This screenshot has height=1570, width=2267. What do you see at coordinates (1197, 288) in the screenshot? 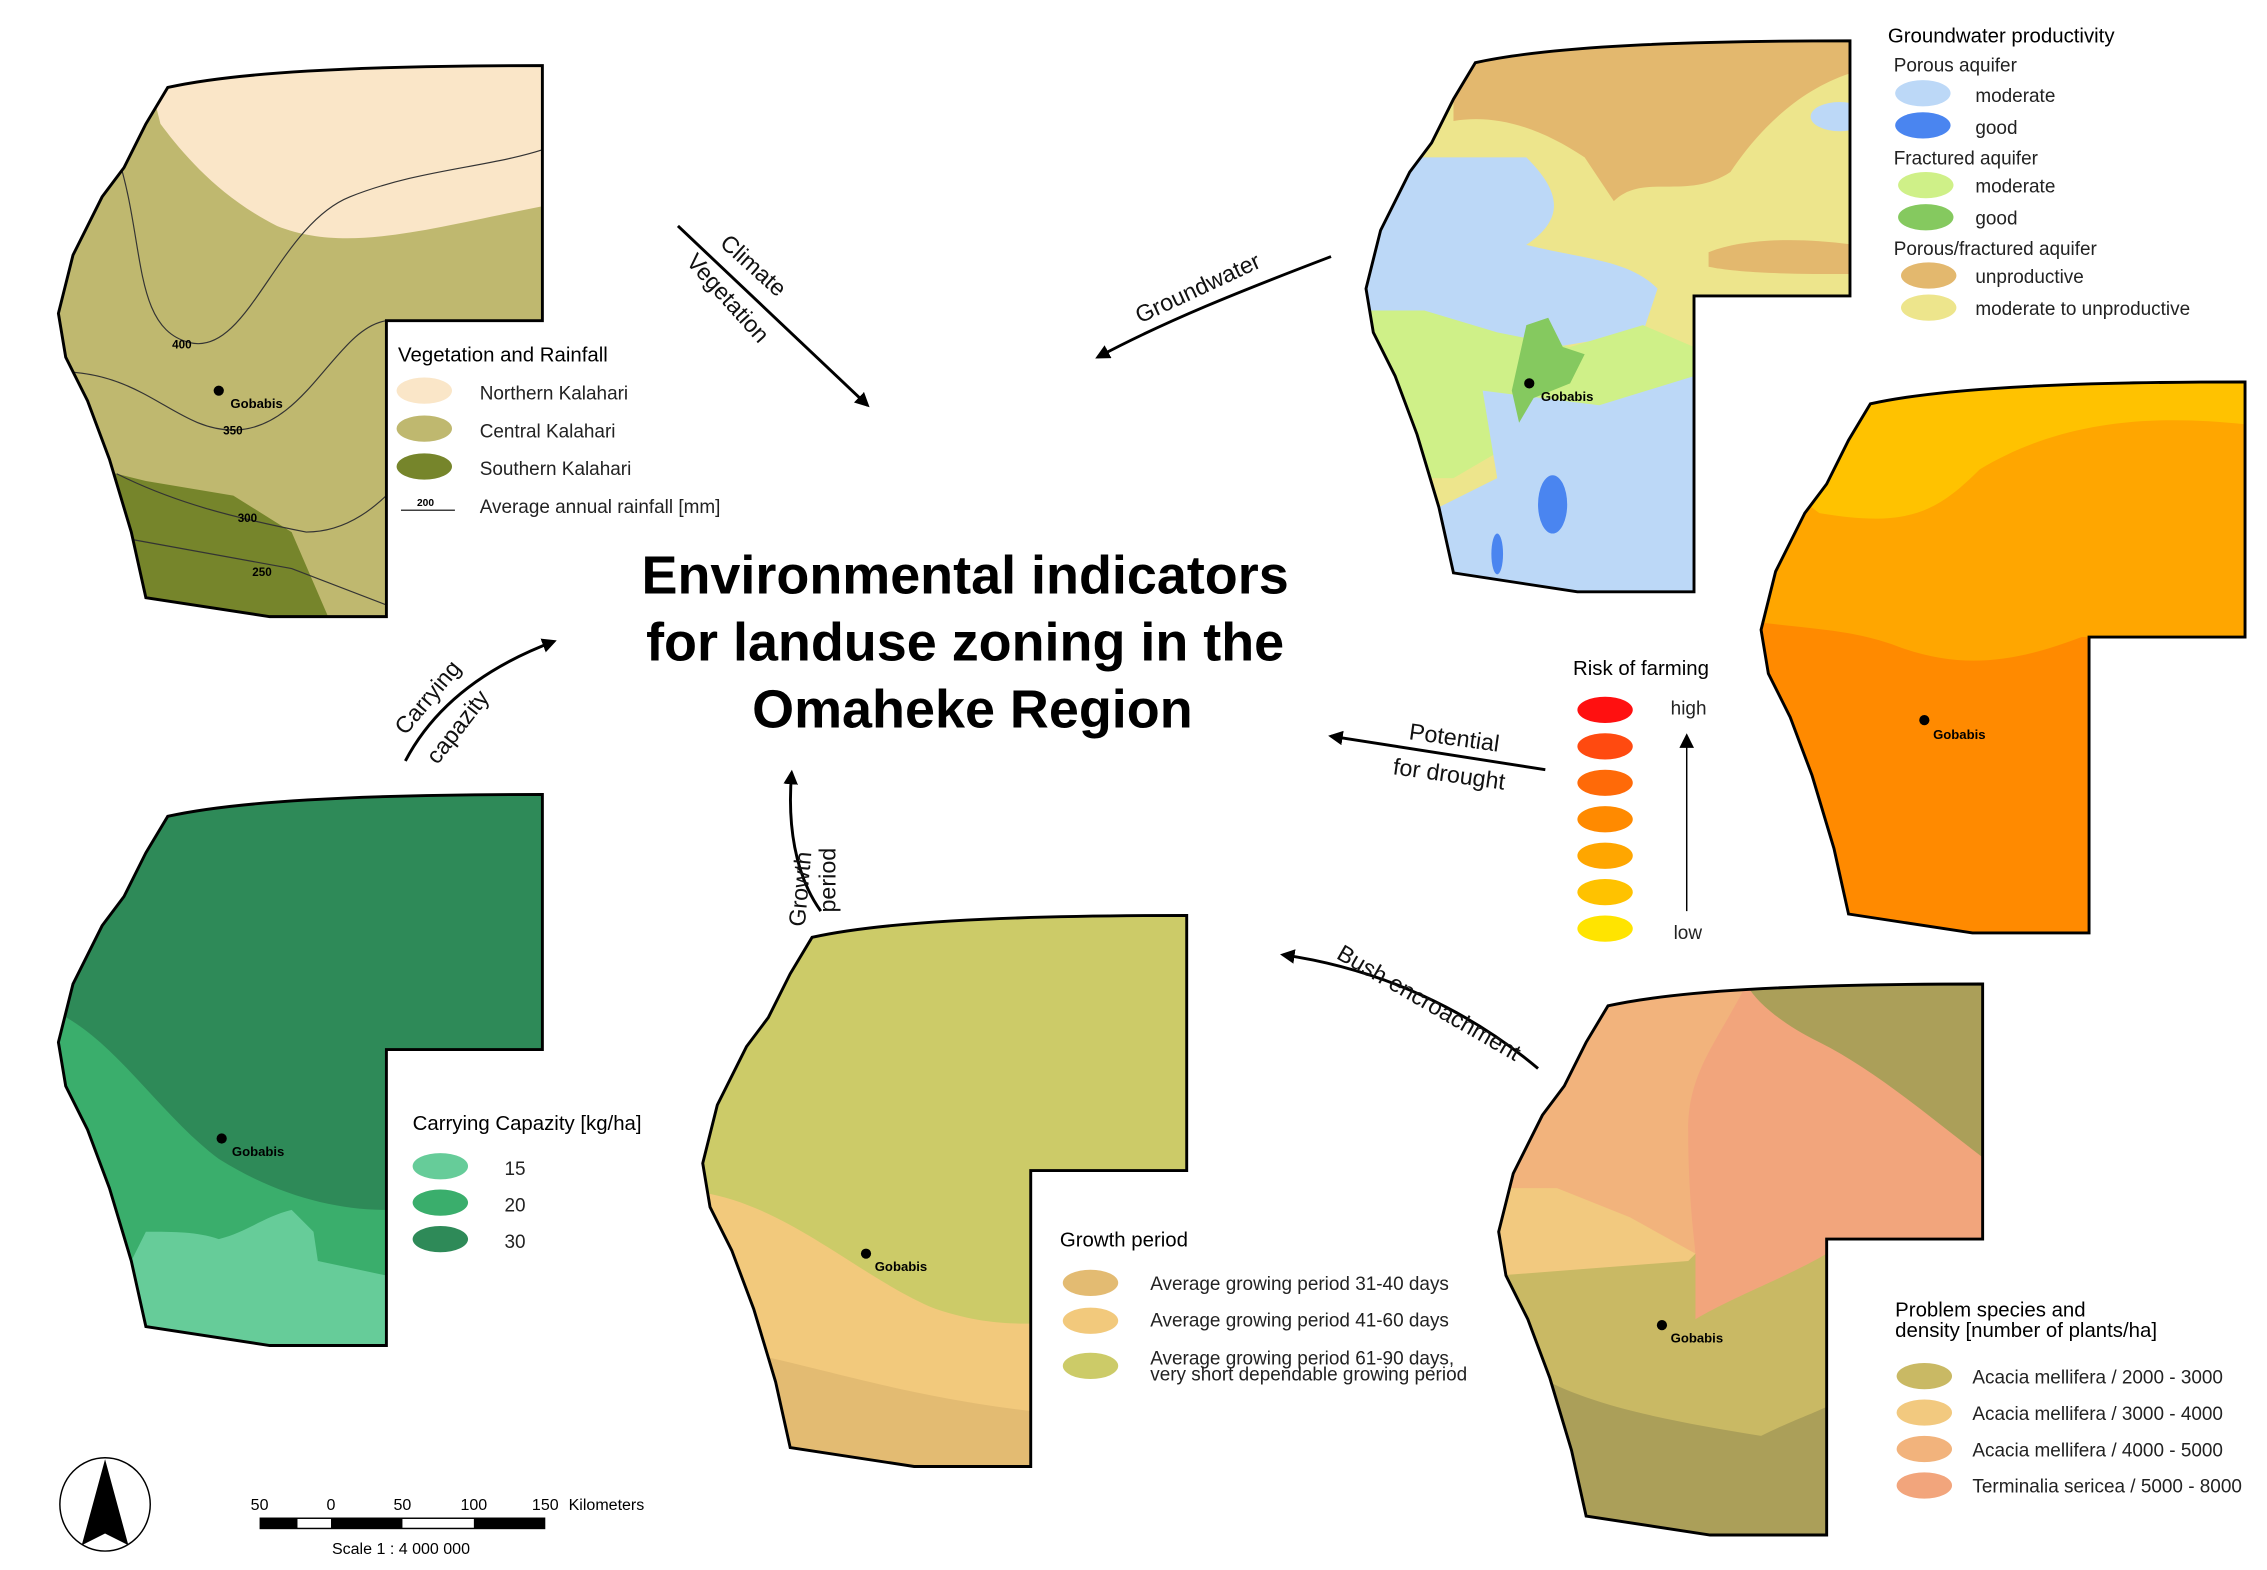
I see `arrow-label: Groundwater` at bounding box center [1197, 288].